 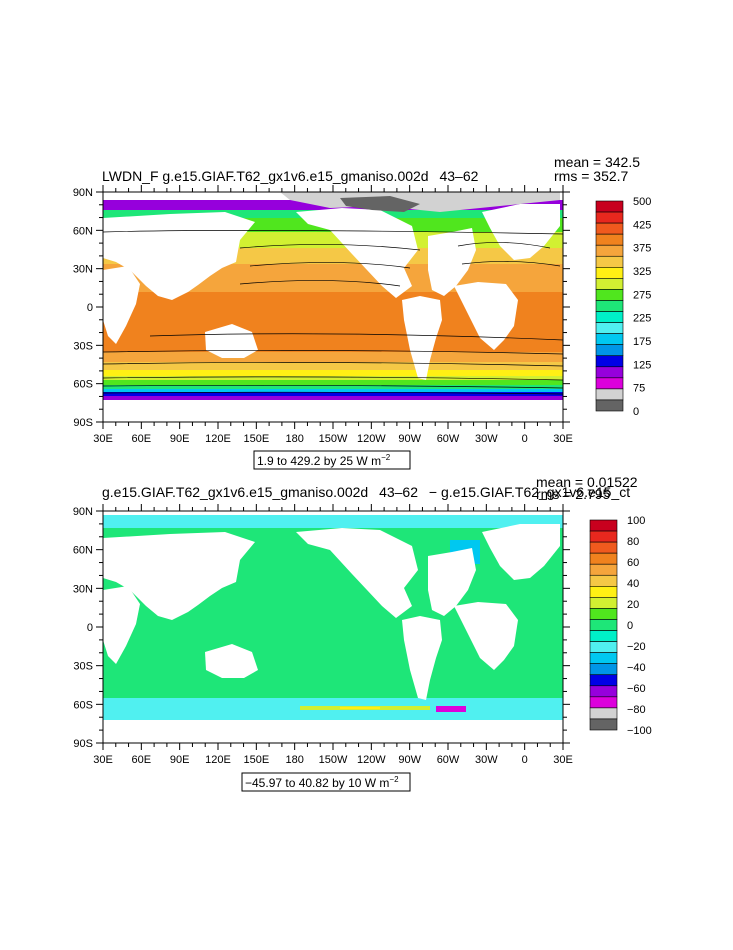 What do you see at coordinates (633, 584) in the screenshot?
I see `colorbar-label: 40` at bounding box center [633, 584].